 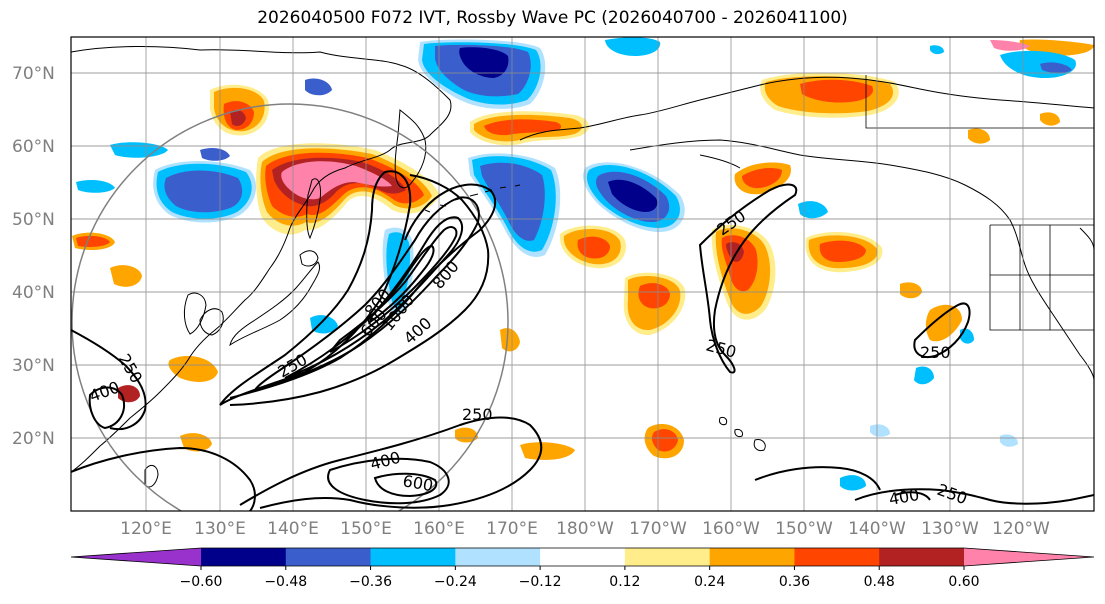 I want to click on lat-label: 70°N, so click(x=33, y=74).